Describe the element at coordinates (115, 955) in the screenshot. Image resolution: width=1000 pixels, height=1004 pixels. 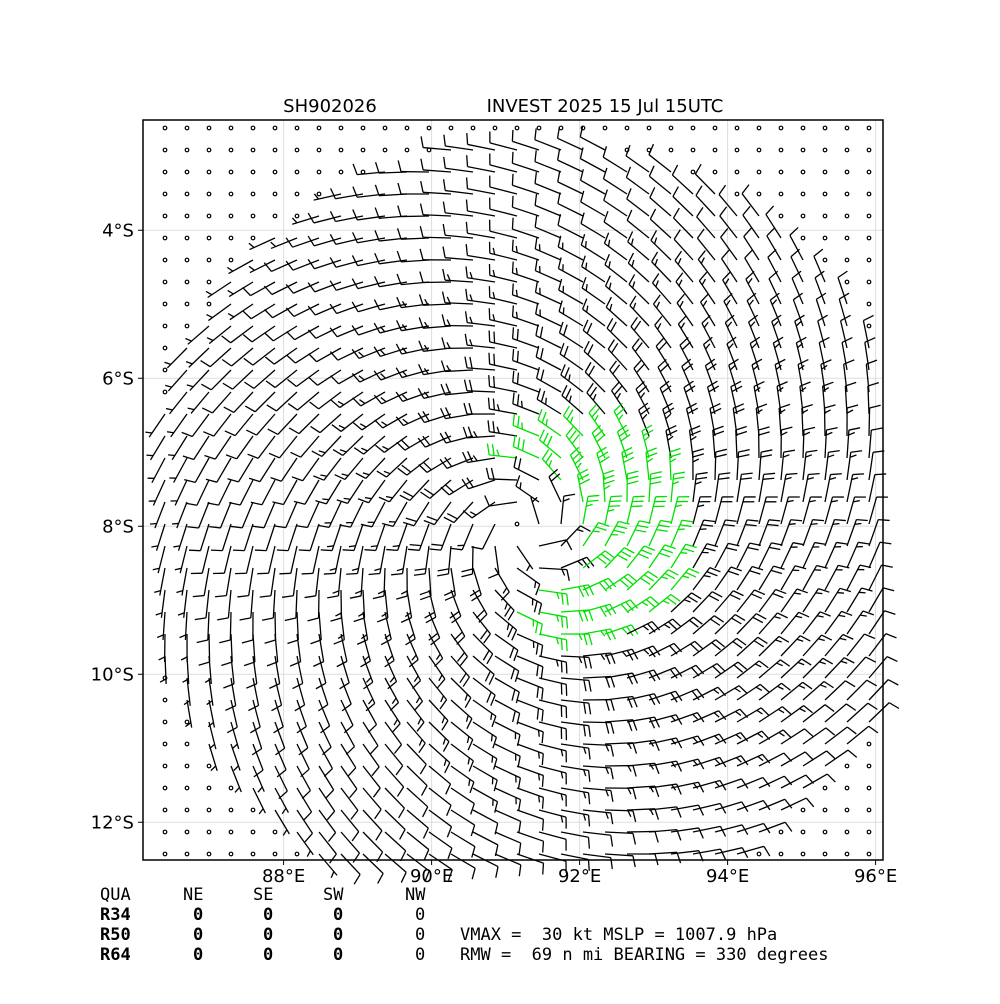
I see `row-label: R64` at that location.